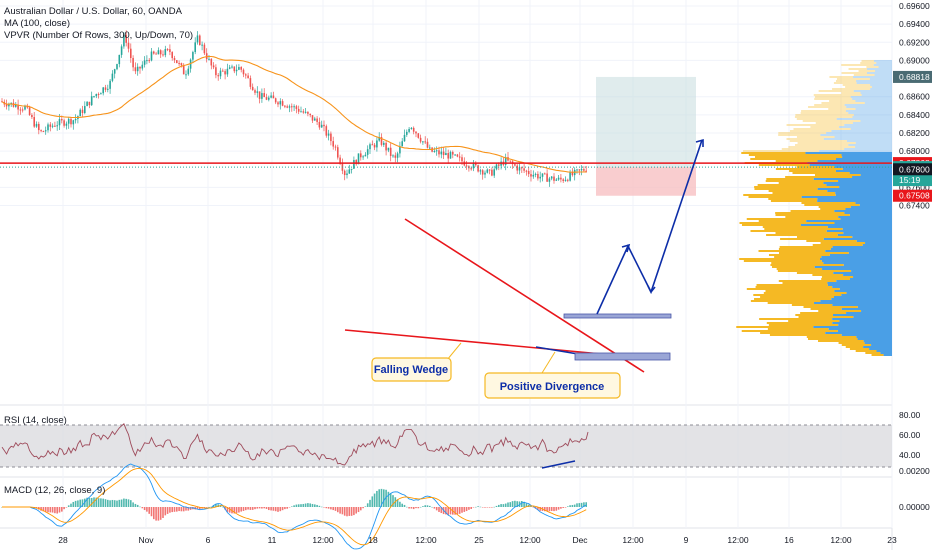 Image resolution: width=932 pixels, height=550 pixels. I want to click on price-divergence-line, so click(557, 350).